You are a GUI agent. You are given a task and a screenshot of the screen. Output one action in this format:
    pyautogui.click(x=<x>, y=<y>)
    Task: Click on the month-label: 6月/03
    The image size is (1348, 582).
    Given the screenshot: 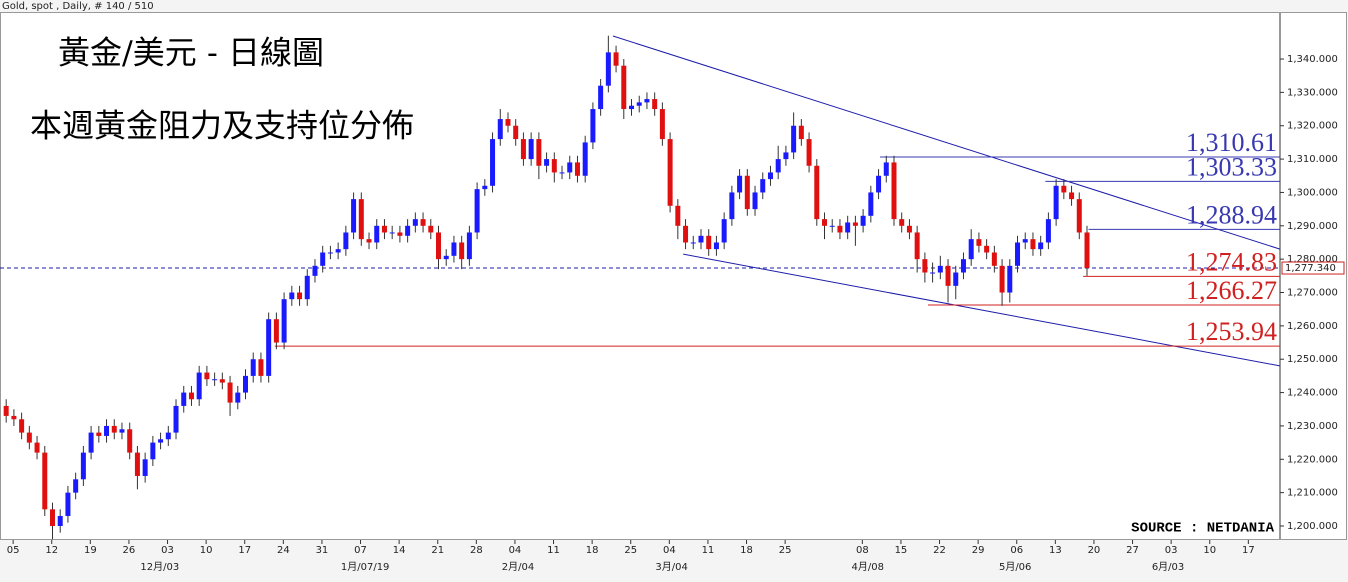 What is the action you would take?
    pyautogui.click(x=1168, y=567)
    